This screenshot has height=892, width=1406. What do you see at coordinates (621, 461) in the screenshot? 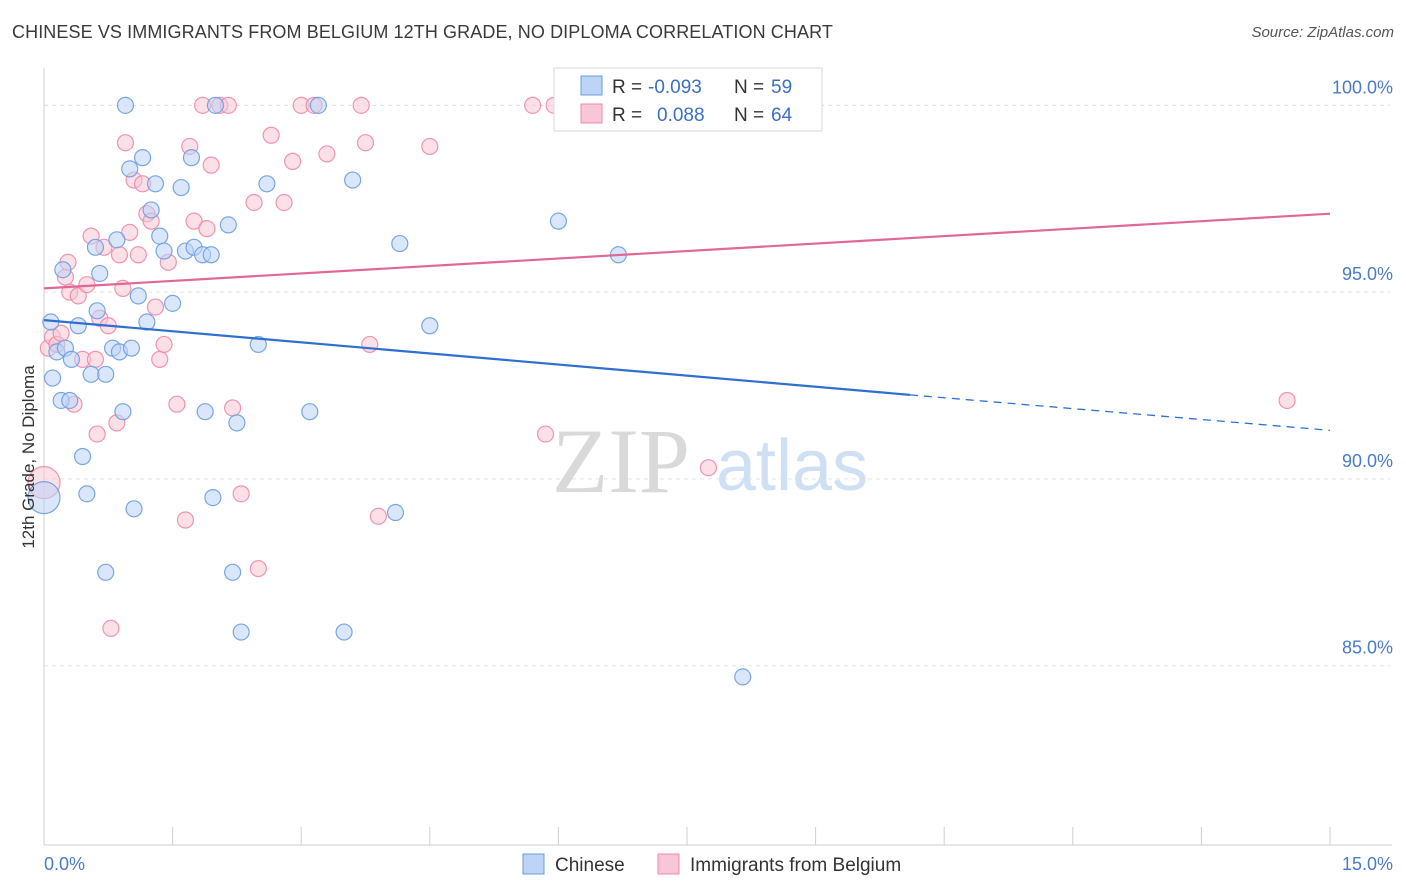
I see `watermark-zip: ZIP` at bounding box center [621, 461].